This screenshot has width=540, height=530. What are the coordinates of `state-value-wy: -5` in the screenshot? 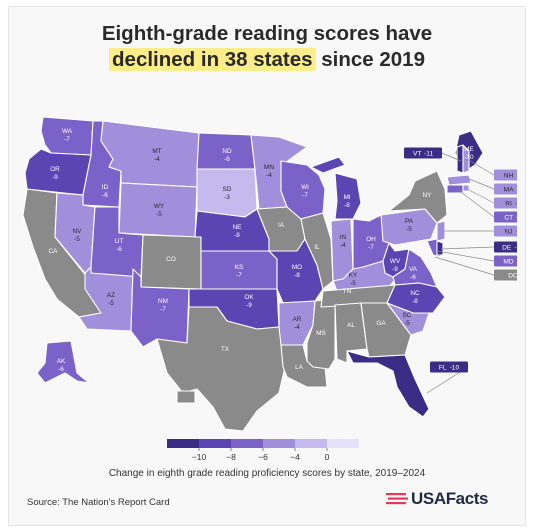 It's located at (159, 214).